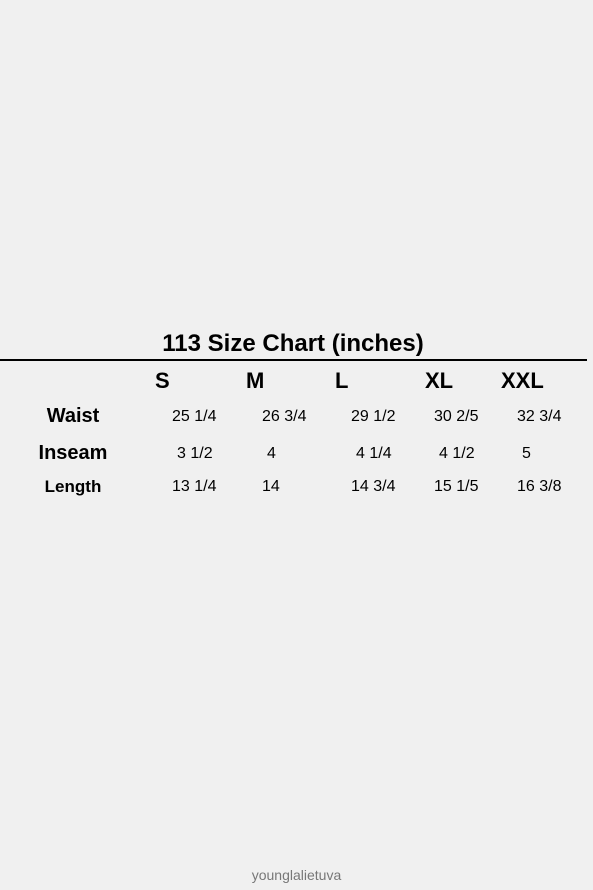  I want to click on waist-m-value: 26 3/4, so click(284, 416).